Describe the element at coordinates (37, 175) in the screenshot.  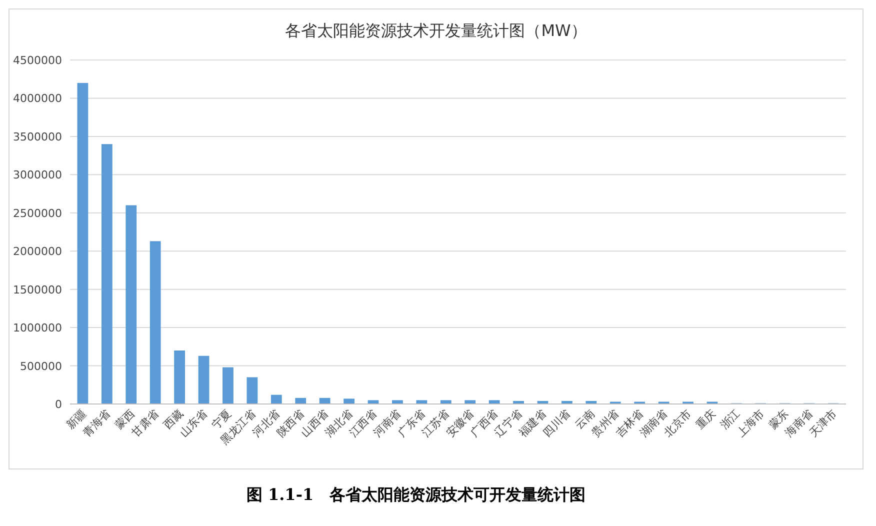
I see `y-tick-label: 3000000` at that location.